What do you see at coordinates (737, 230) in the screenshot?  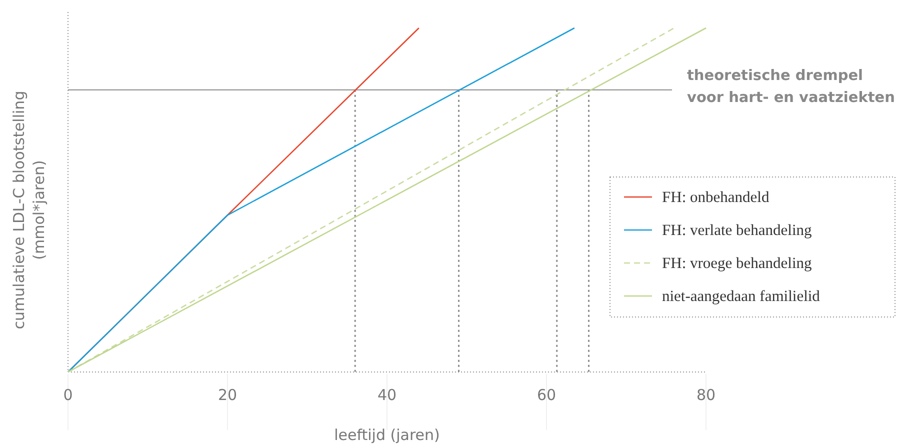 I see `legend-label: FH: verlate behandeling` at bounding box center [737, 230].